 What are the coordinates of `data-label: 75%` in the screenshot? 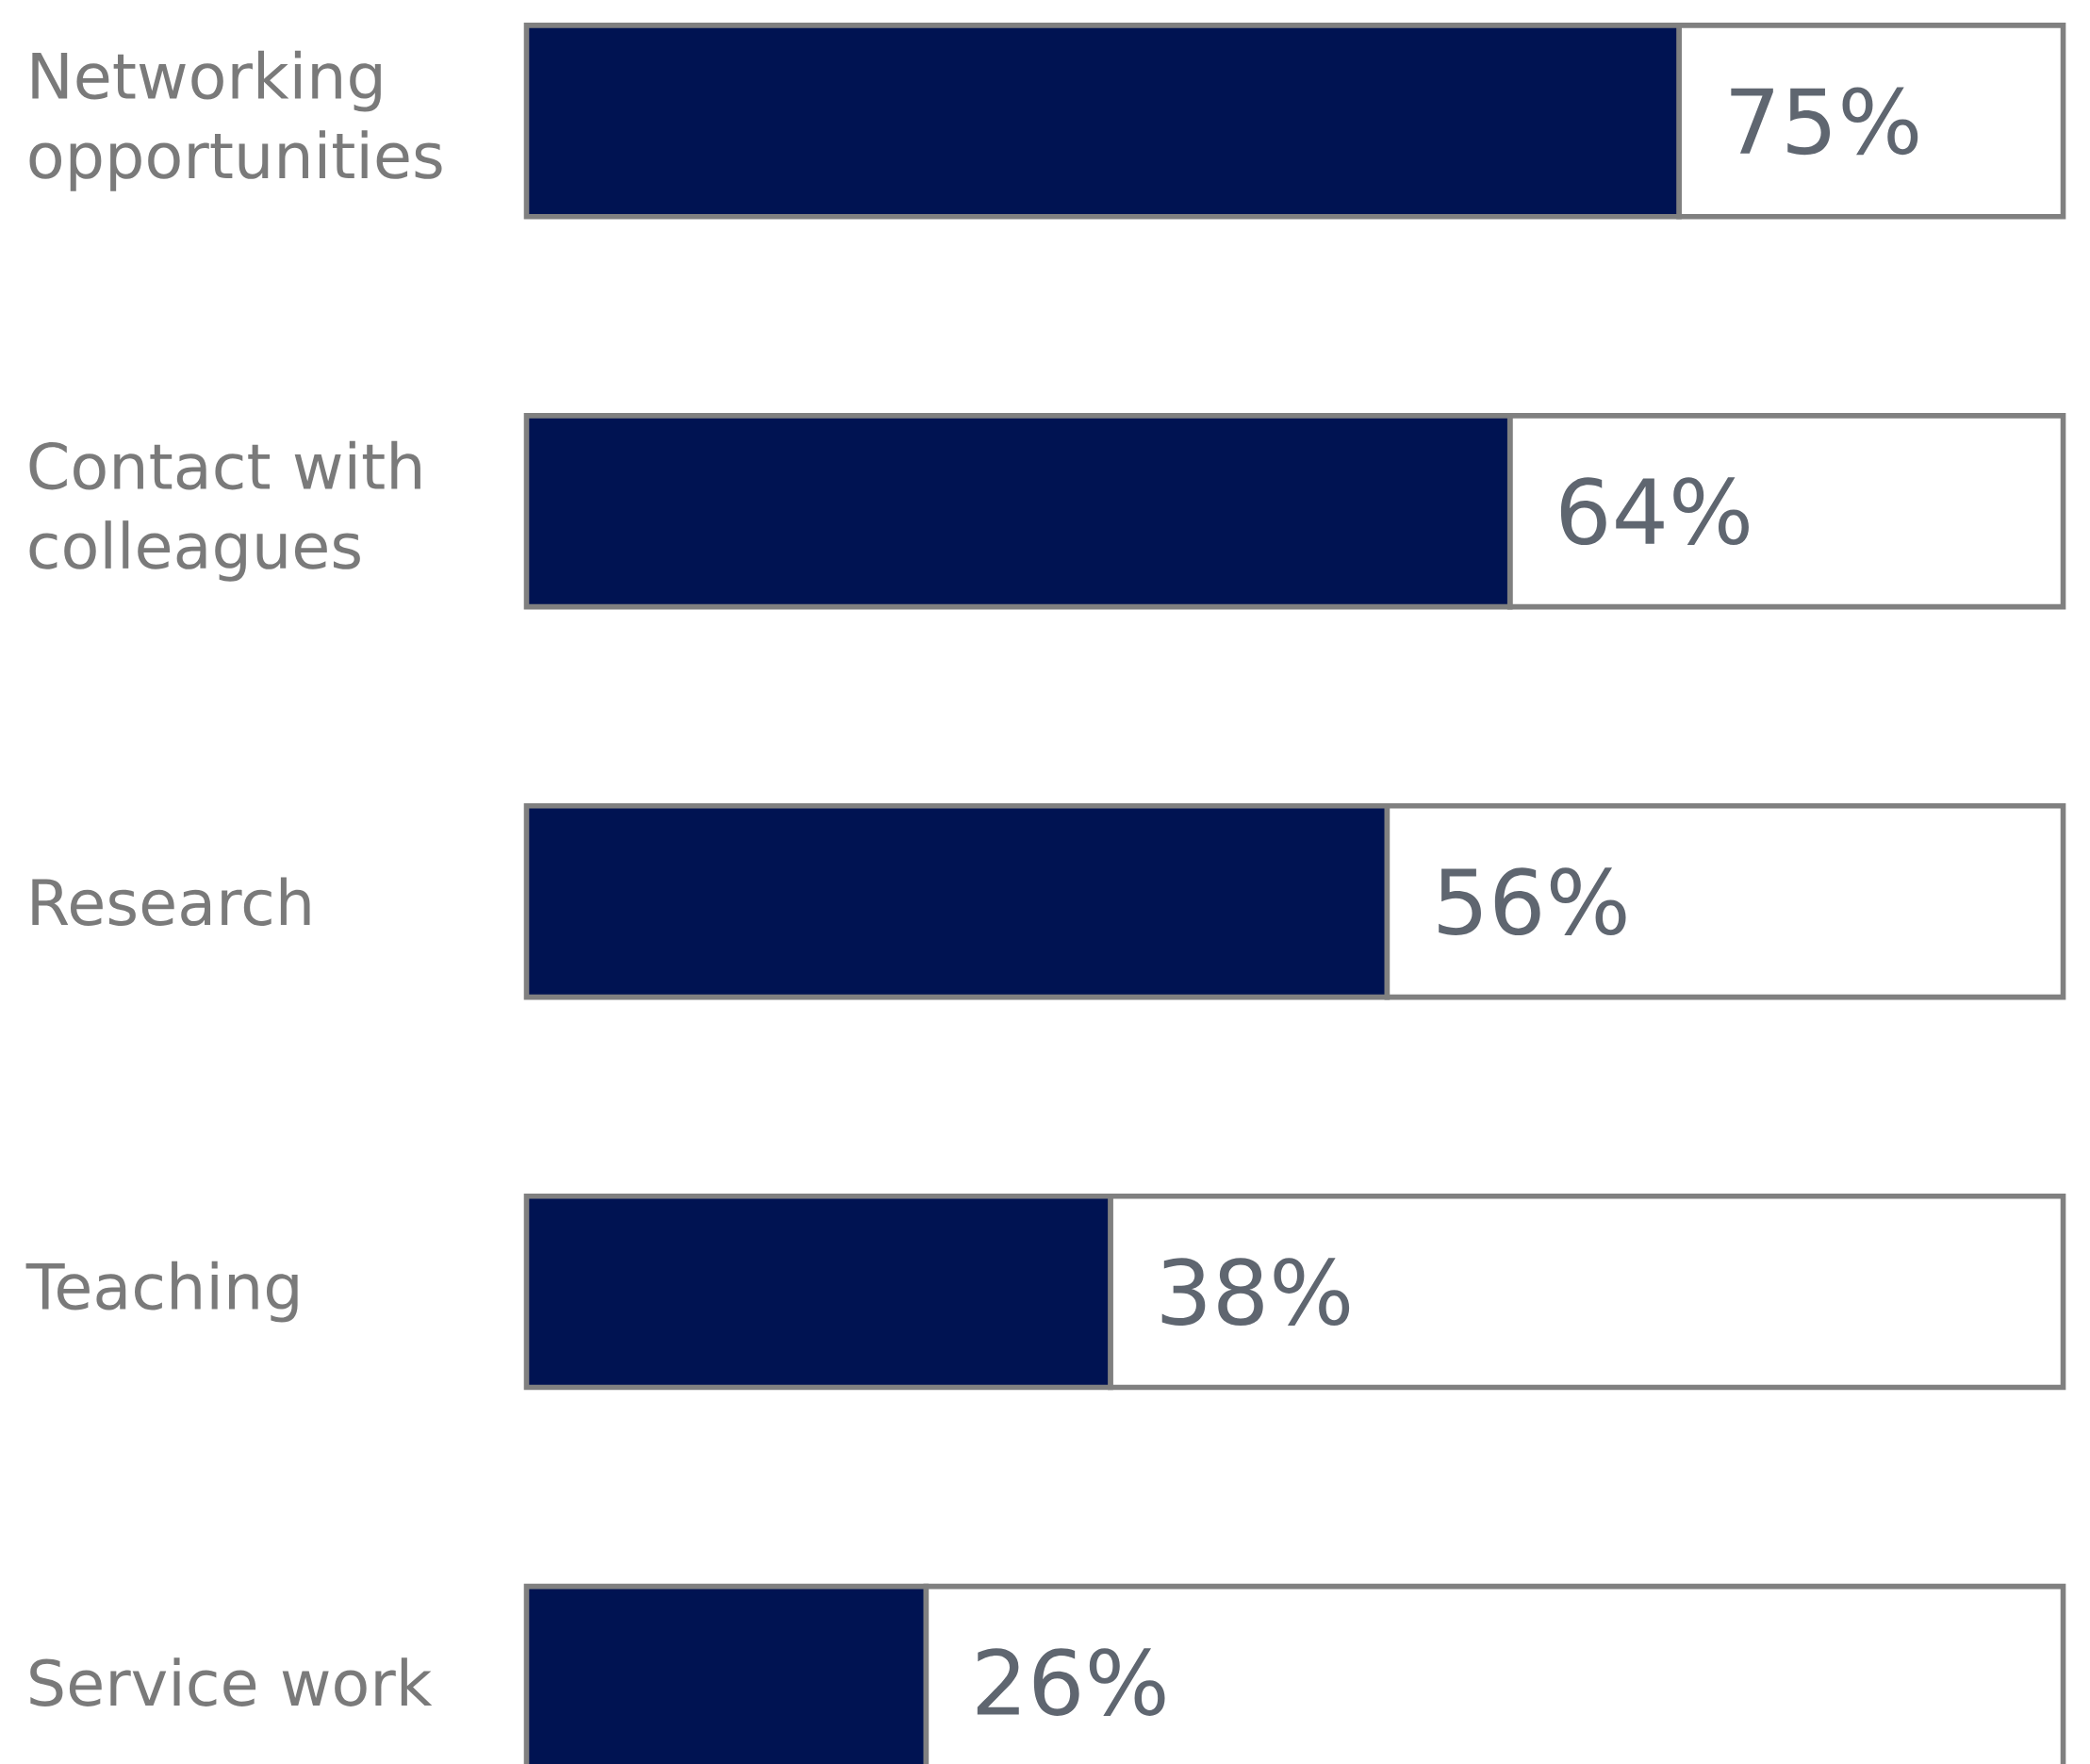 It's located at (1824, 121).